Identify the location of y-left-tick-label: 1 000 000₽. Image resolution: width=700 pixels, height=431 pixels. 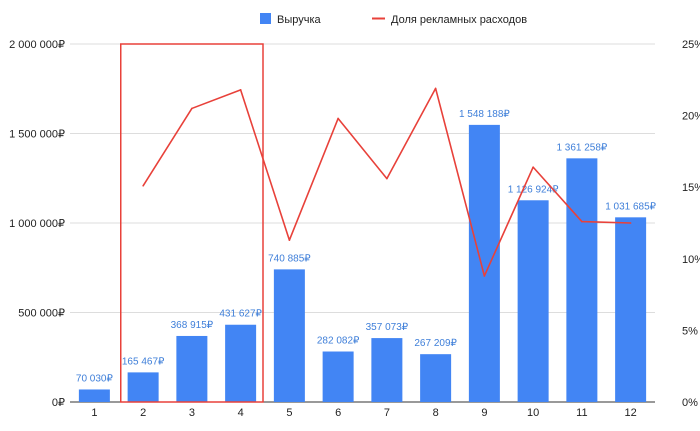
(37, 224).